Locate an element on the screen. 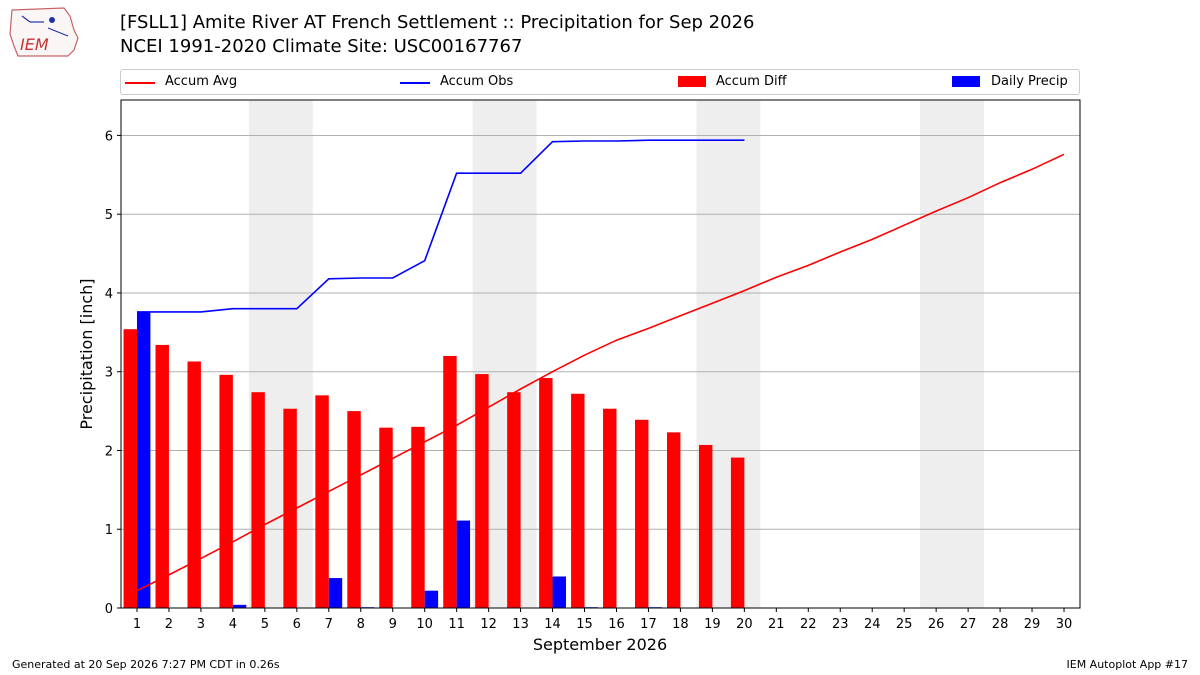 Image resolution: width=1200 pixels, height=675 pixels. x-tick-label: 27 is located at coordinates (968, 624).